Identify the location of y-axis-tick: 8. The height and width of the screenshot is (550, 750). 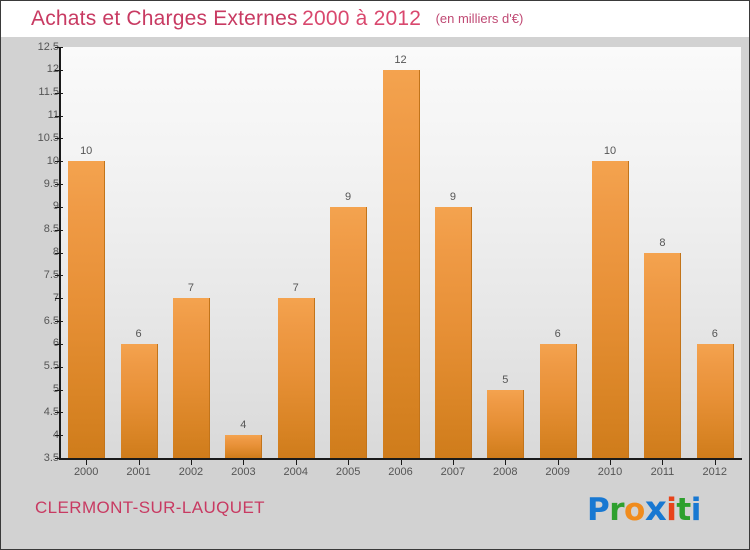
(30, 252).